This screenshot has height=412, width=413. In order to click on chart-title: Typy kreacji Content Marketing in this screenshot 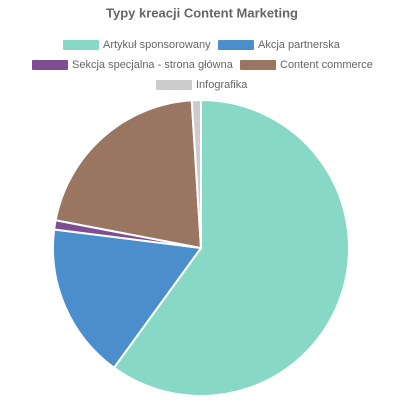, I will do `click(202, 12)`.